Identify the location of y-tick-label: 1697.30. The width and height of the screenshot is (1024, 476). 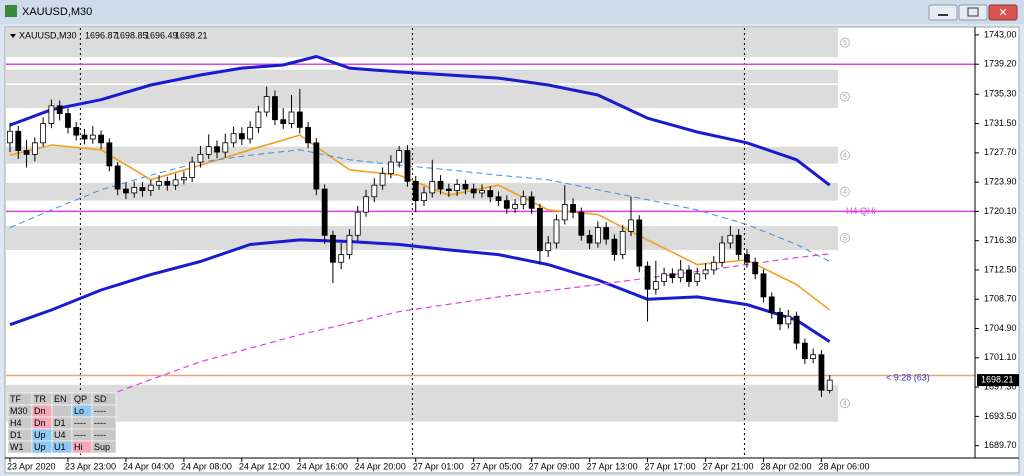
(1000, 386).